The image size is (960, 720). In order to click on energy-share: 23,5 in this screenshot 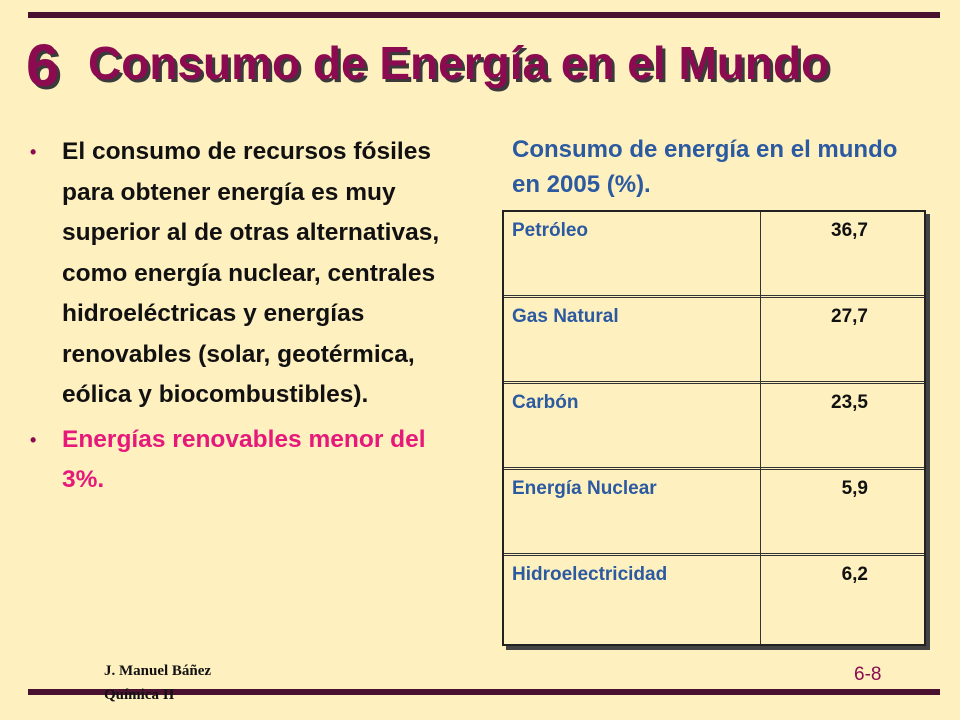, I will do `click(849, 402)`.